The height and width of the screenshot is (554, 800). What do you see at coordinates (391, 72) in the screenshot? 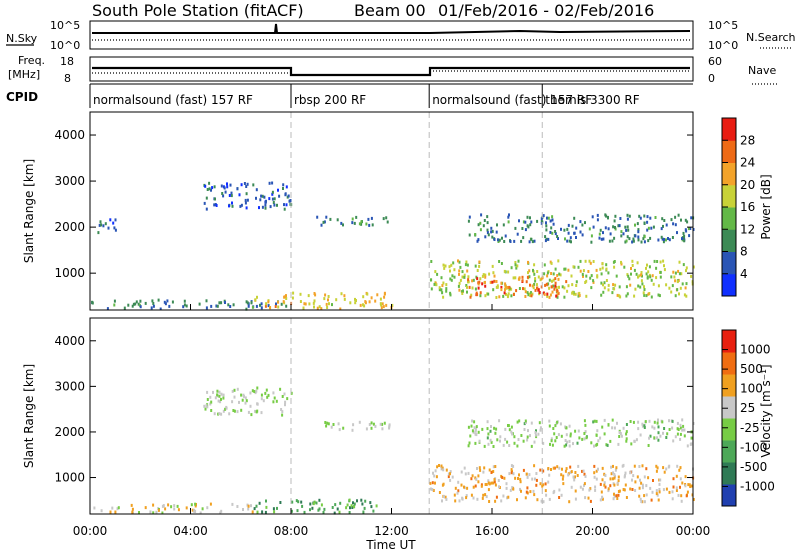
I see `nave-trace` at bounding box center [391, 72].